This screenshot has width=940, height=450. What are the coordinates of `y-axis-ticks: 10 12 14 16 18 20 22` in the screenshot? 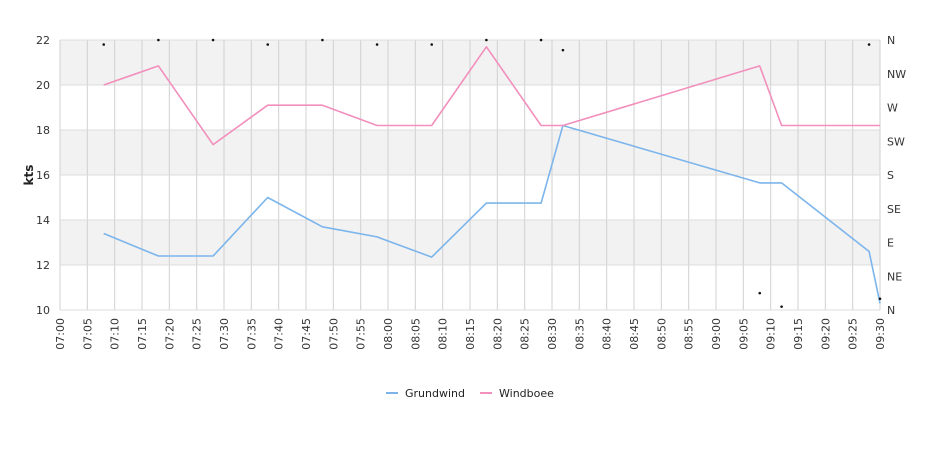 It's located at (43, 175).